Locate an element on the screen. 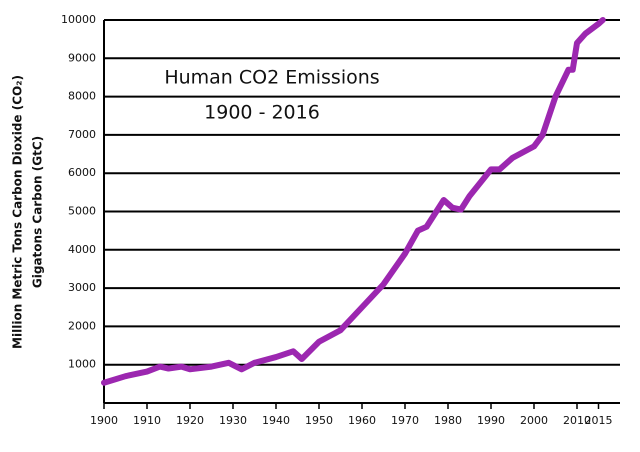  y-tick-label: 10000 is located at coordinates (78, 19).